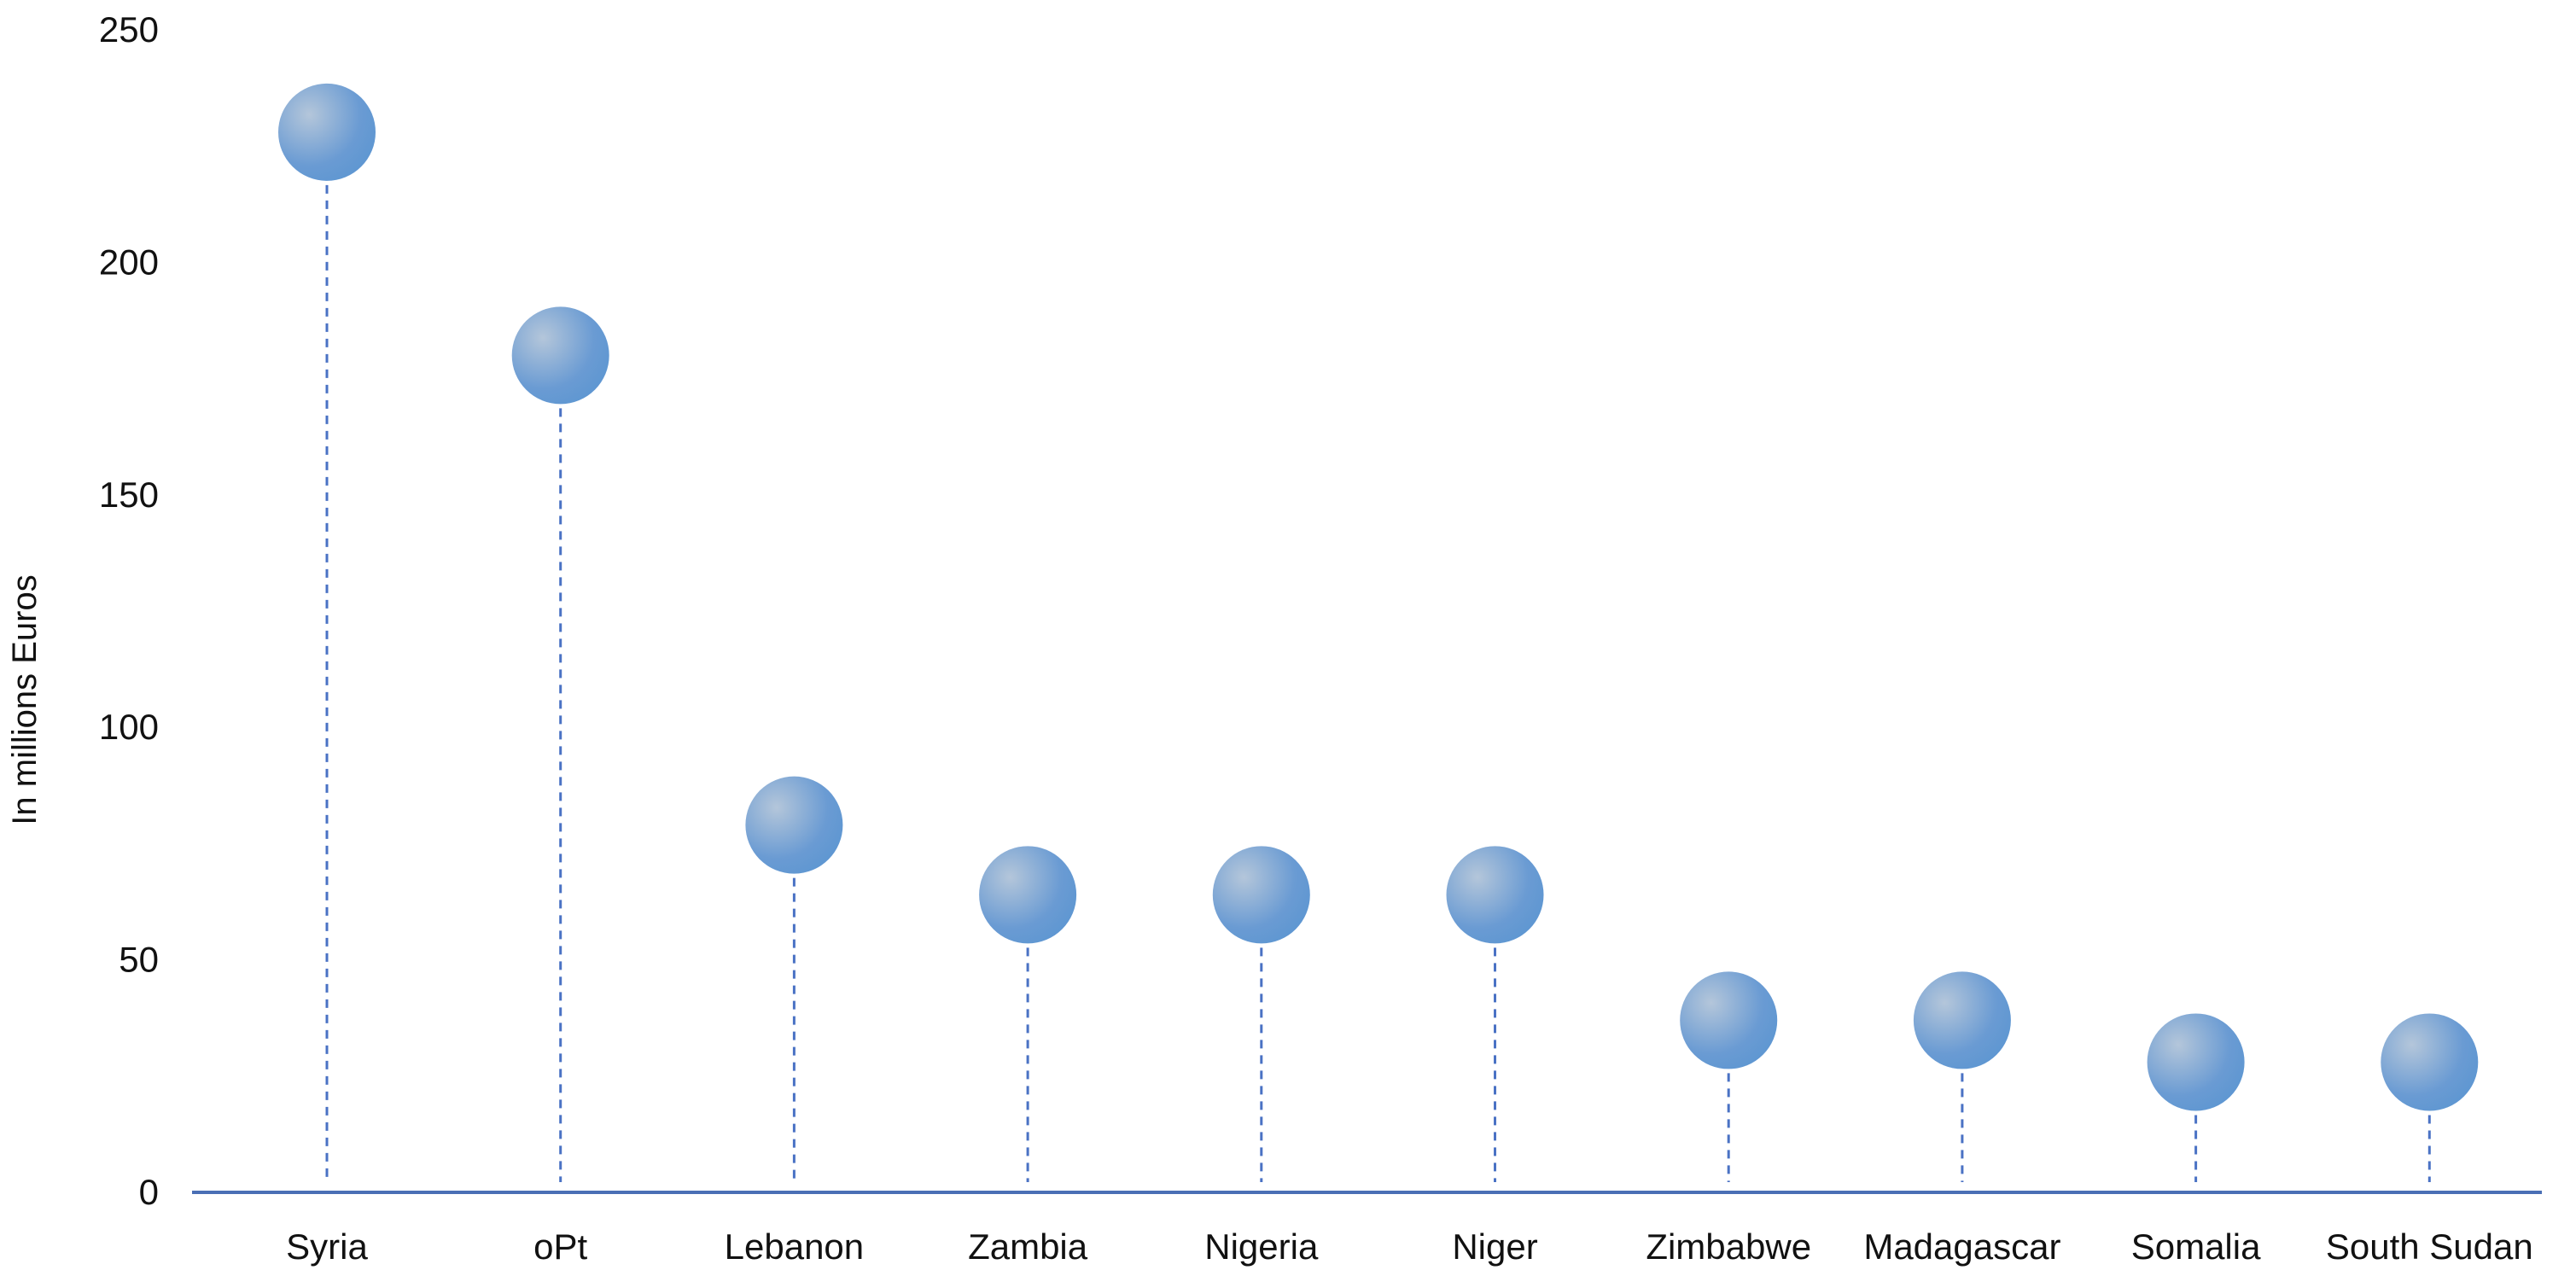  Describe the element at coordinates (794, 825) in the screenshot. I see `point-lebanon` at that location.